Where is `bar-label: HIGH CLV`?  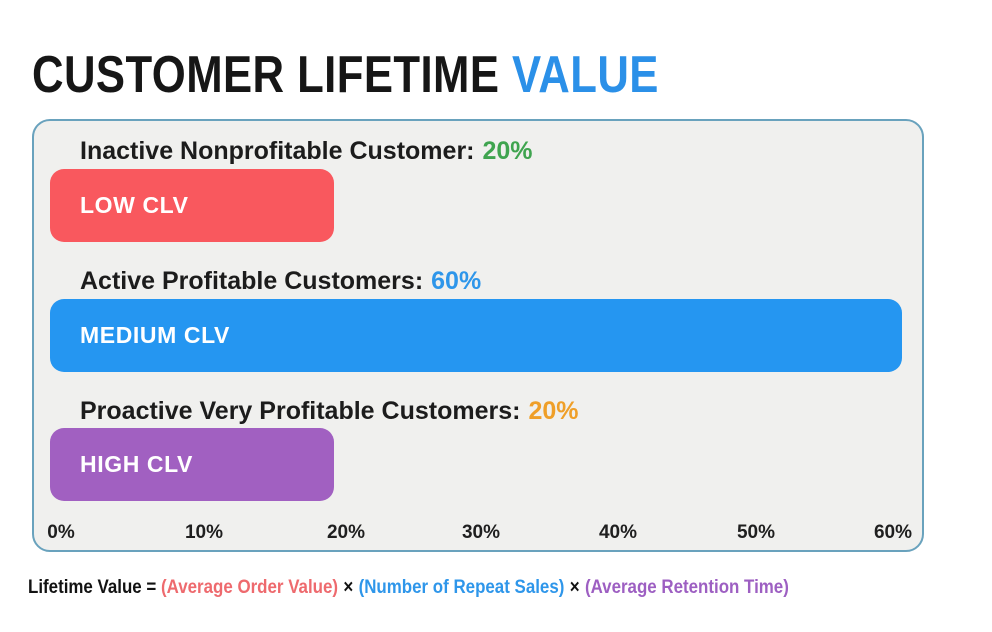 bar-label: HIGH CLV is located at coordinates (136, 464).